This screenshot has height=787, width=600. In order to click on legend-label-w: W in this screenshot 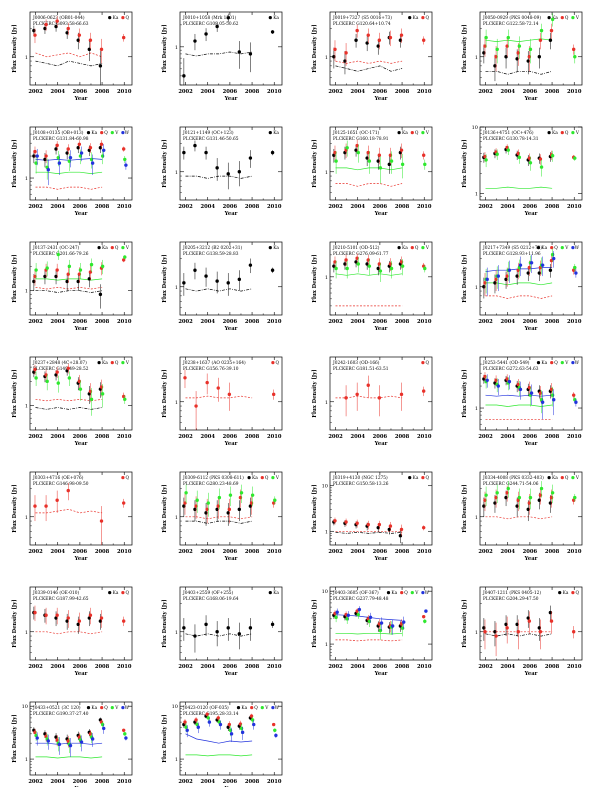, I will do `click(577, 363)`.